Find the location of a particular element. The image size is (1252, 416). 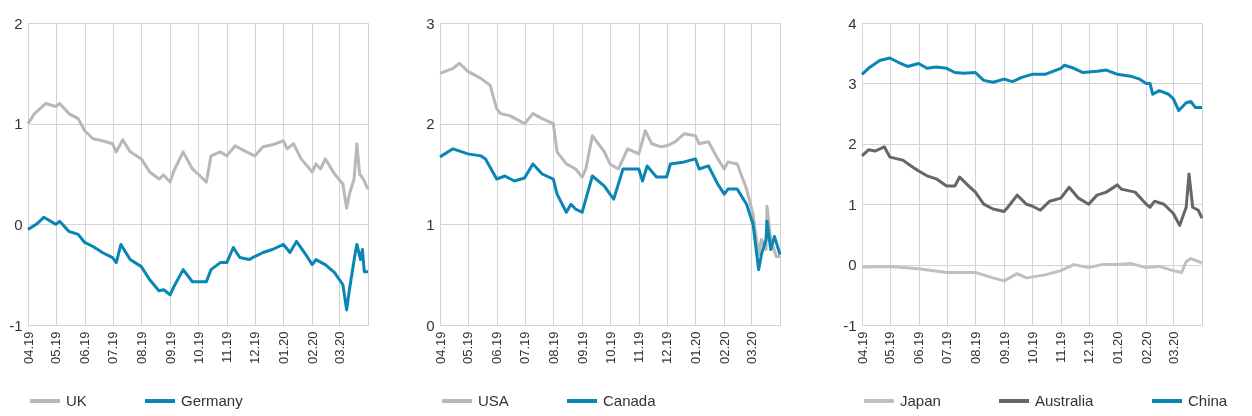

legend-label: China is located at coordinates (1208, 400).